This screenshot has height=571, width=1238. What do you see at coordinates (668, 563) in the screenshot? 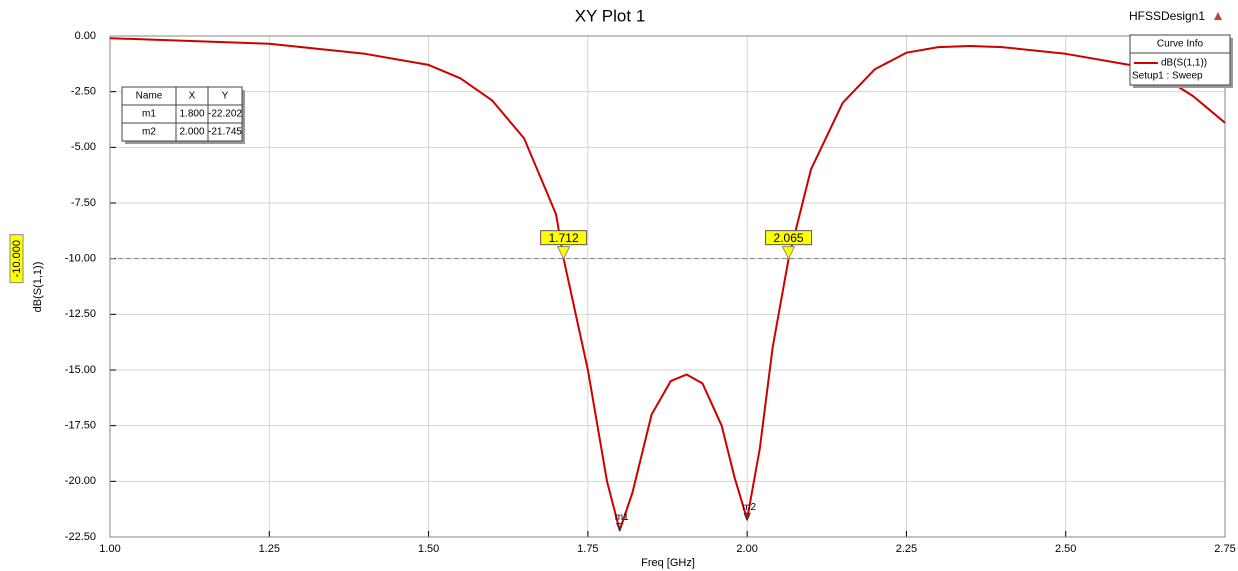
I see `x-axis-label: Freq [GHz]` at bounding box center [668, 563].